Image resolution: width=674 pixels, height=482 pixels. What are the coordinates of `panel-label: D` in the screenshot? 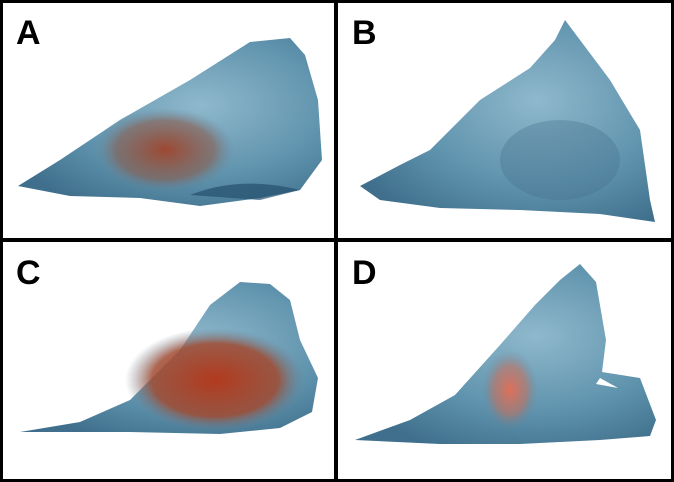 It's located at (364, 273).